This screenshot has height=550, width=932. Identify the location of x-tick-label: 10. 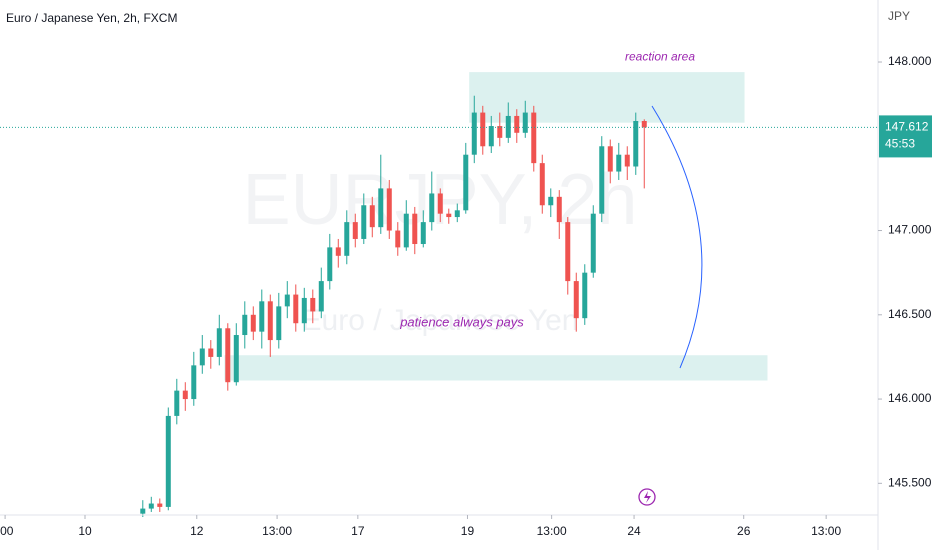
(85, 531).